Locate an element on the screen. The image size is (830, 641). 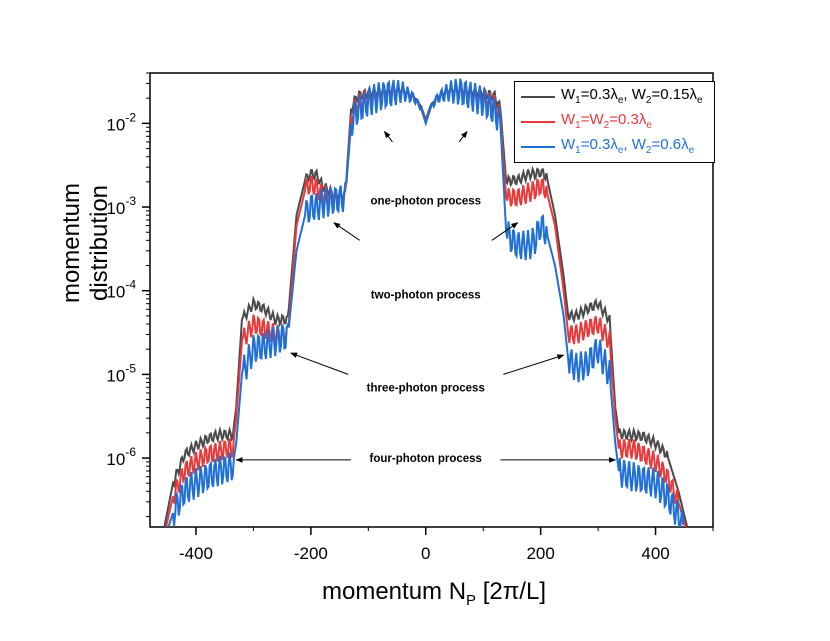
x-tick-label: -200 is located at coordinates (311, 553).